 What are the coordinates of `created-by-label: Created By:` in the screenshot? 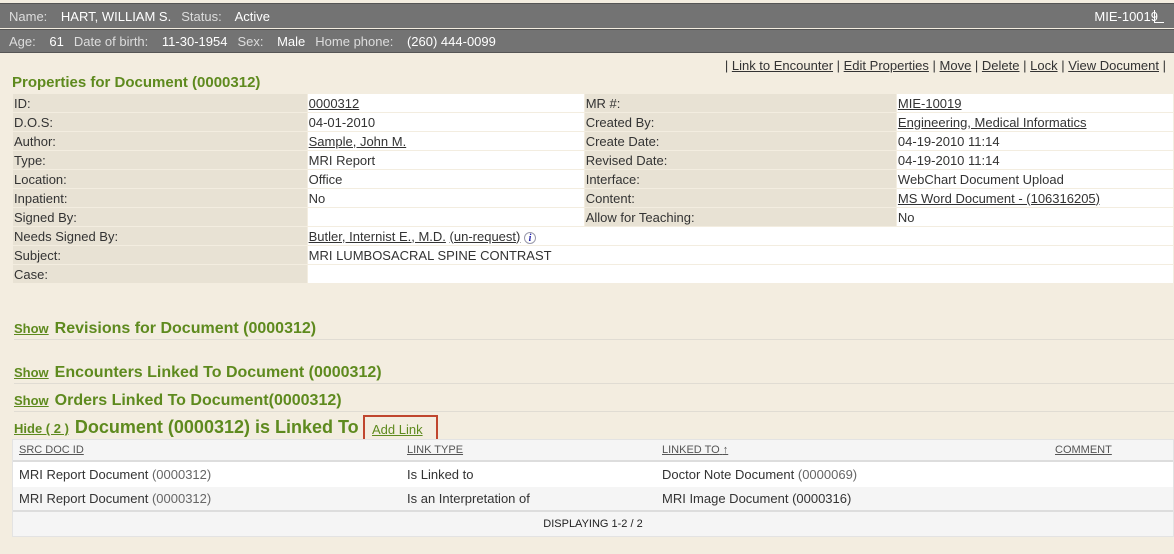 It's located at (740, 122).